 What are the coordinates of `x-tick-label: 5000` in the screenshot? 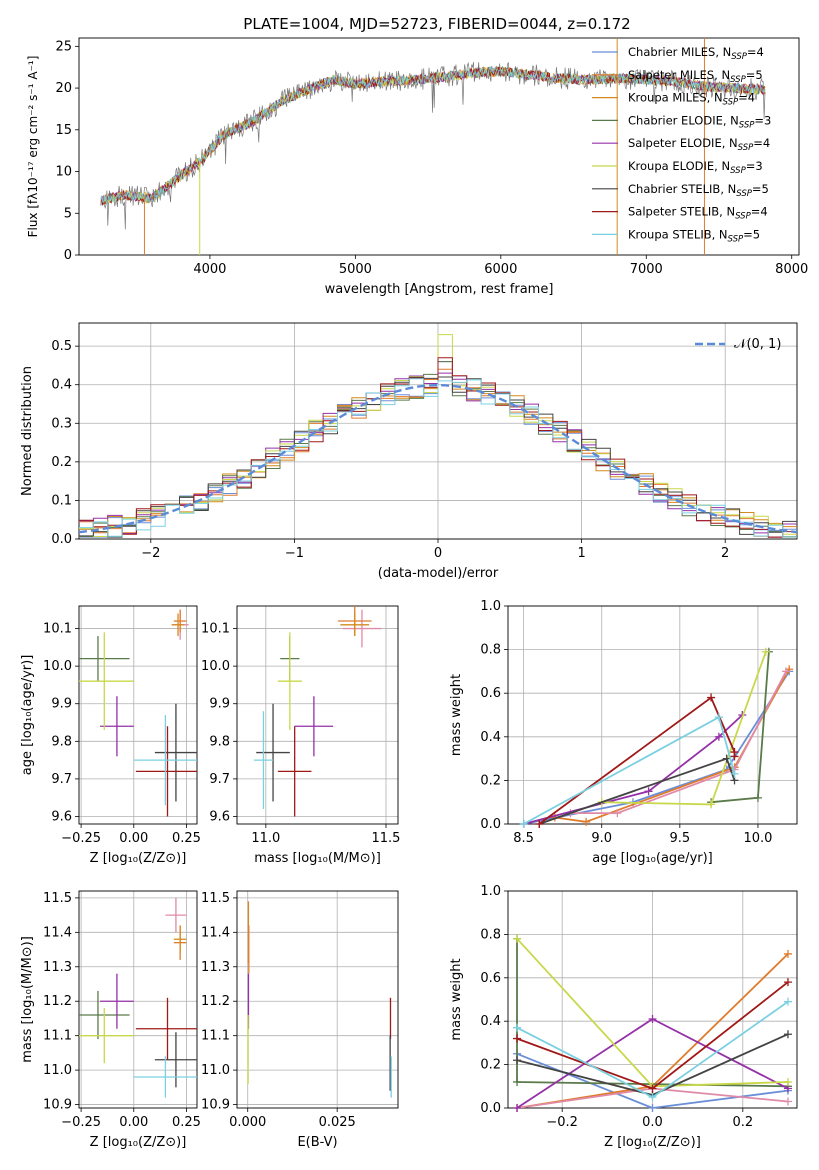 It's located at (355, 269).